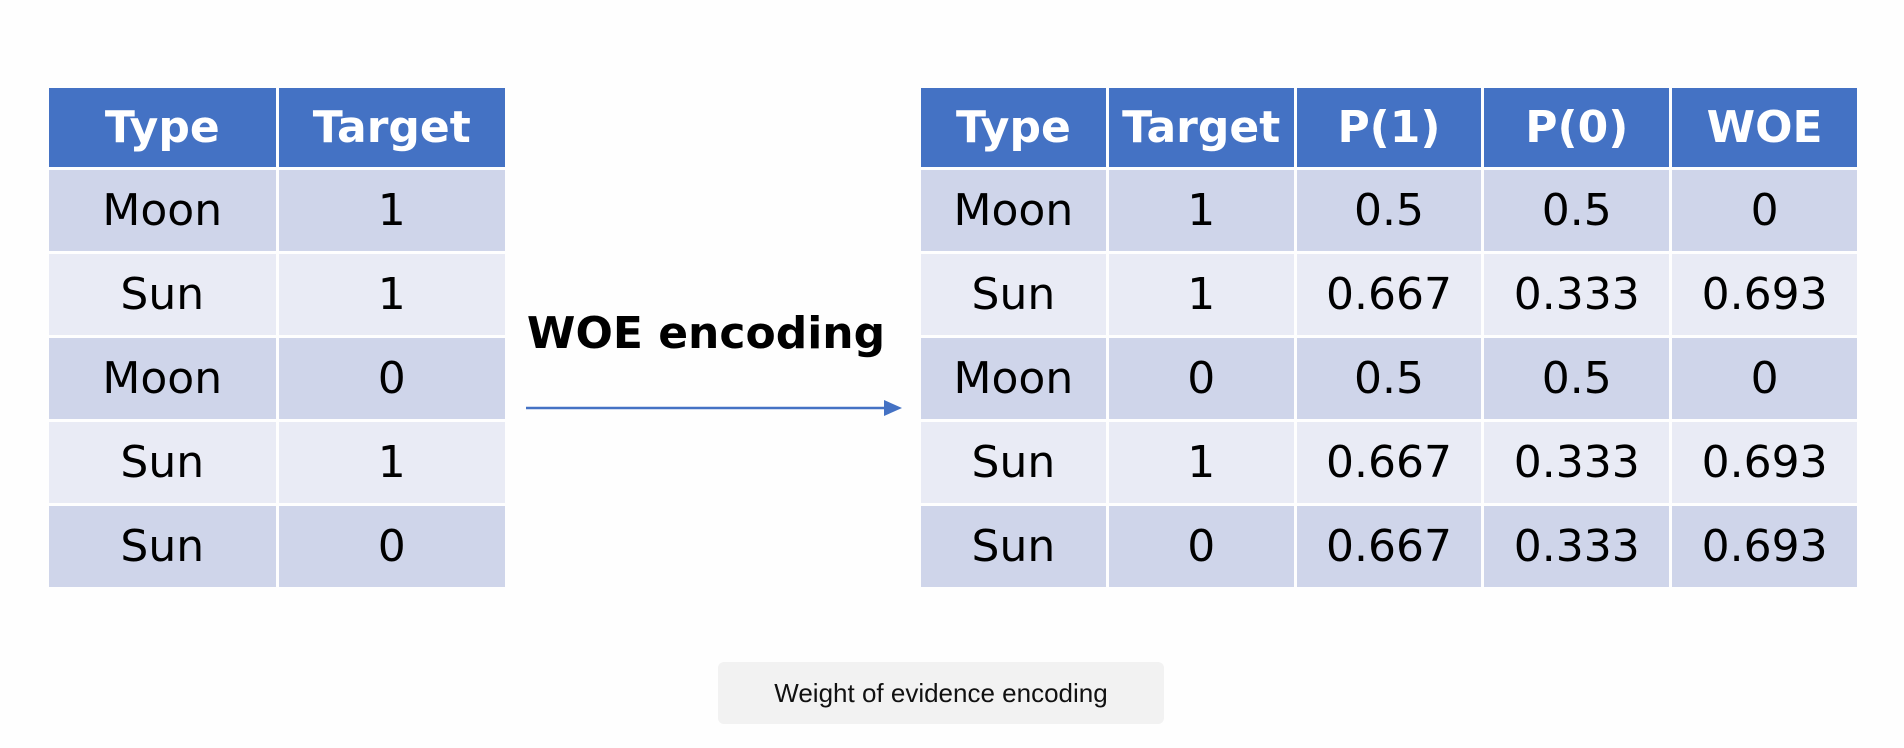 This screenshot has width=1904, height=748. Describe the element at coordinates (391, 127) in the screenshot. I see `input-header-target: Target` at that location.